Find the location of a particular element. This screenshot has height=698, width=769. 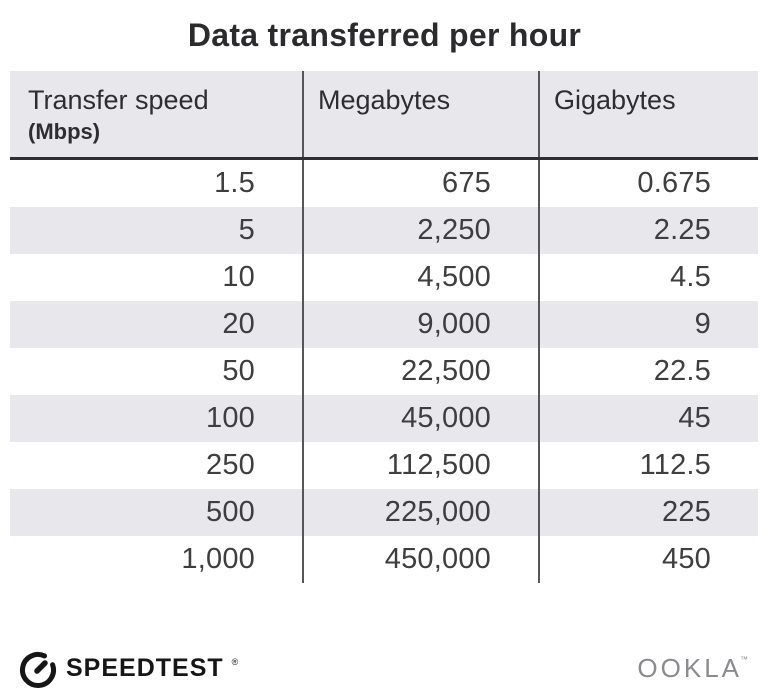

column-header-transfer-speed: Transfer speed (Mbps) is located at coordinates (156, 114).